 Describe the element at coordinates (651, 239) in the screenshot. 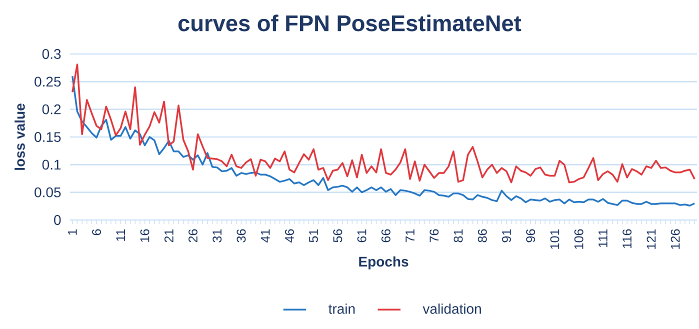

I see `x-tick-label: 121` at that location.